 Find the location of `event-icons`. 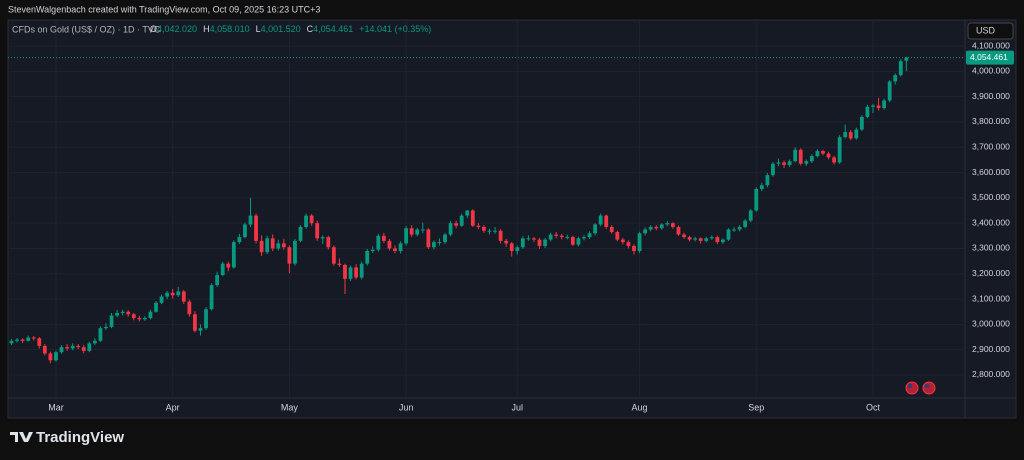

event-icons is located at coordinates (920, 388).